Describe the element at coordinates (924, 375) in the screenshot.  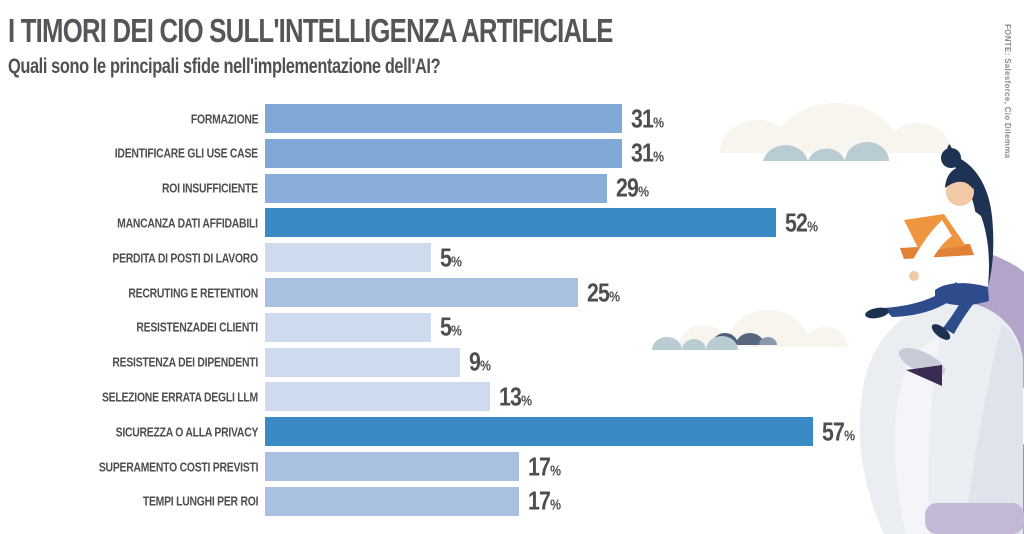
I see `robot-eye` at that location.